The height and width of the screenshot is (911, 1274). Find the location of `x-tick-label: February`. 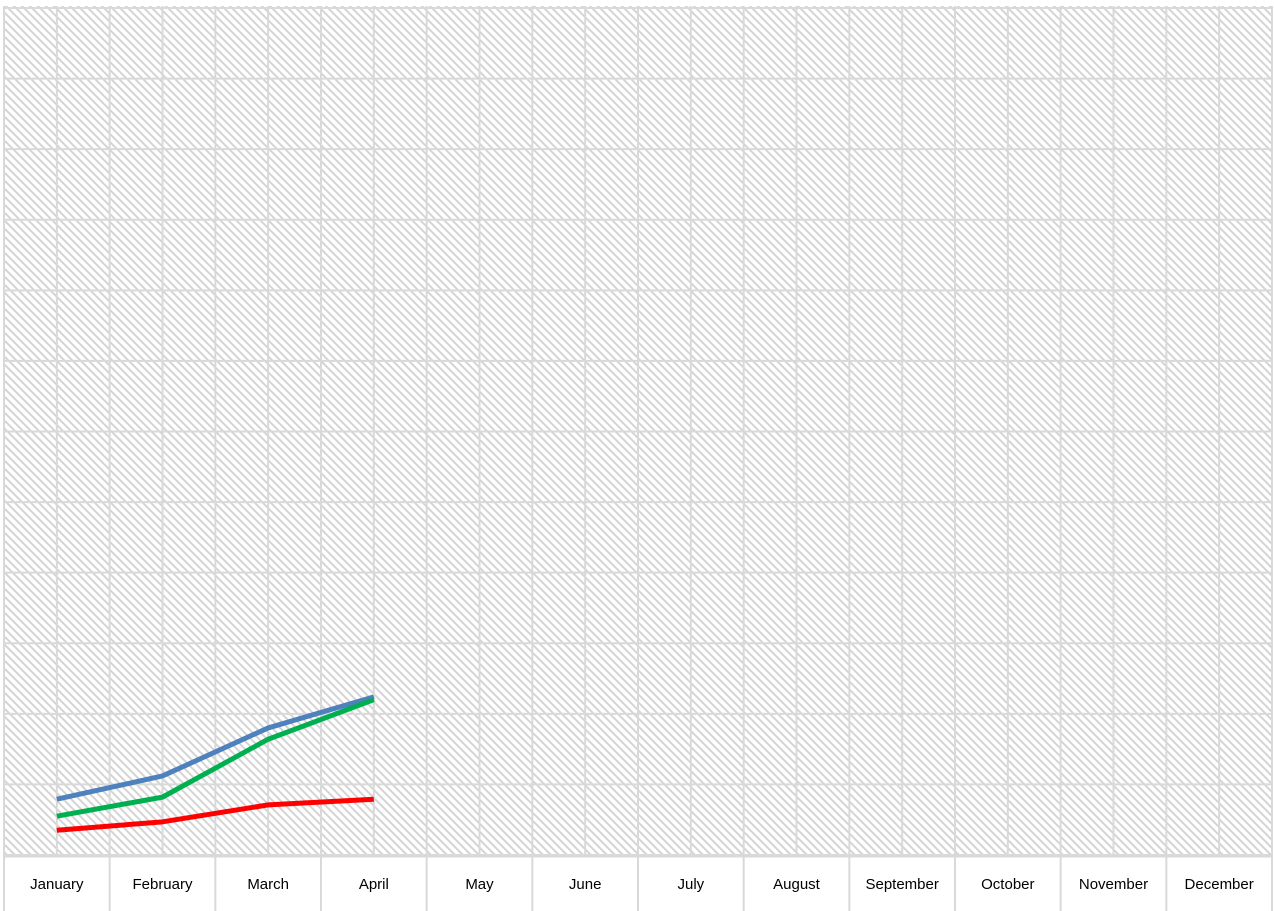

x-tick-label: February is located at coordinates (162, 884).